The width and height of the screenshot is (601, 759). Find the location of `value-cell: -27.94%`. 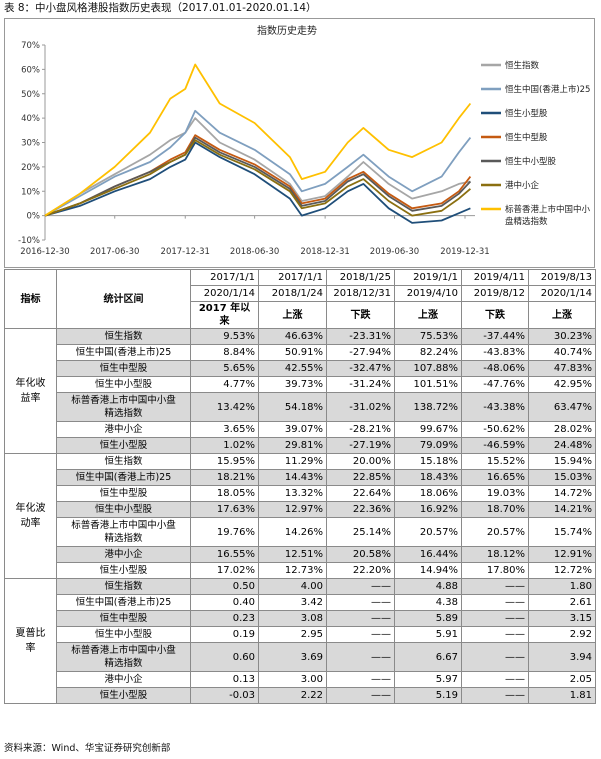

value-cell: -27.94% is located at coordinates (360, 352).